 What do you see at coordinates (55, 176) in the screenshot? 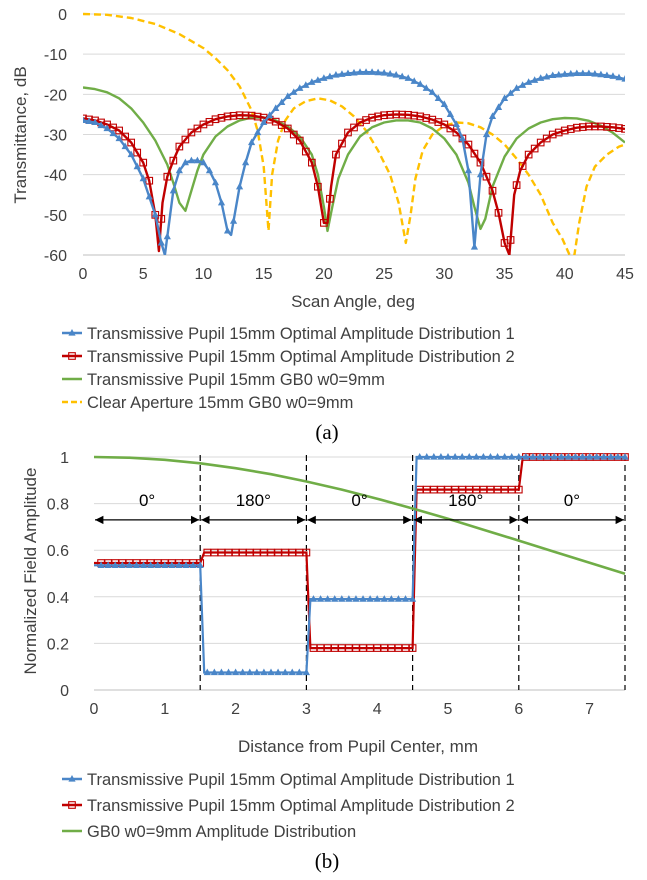
I see `y-tick-label: -40` at bounding box center [55, 176].